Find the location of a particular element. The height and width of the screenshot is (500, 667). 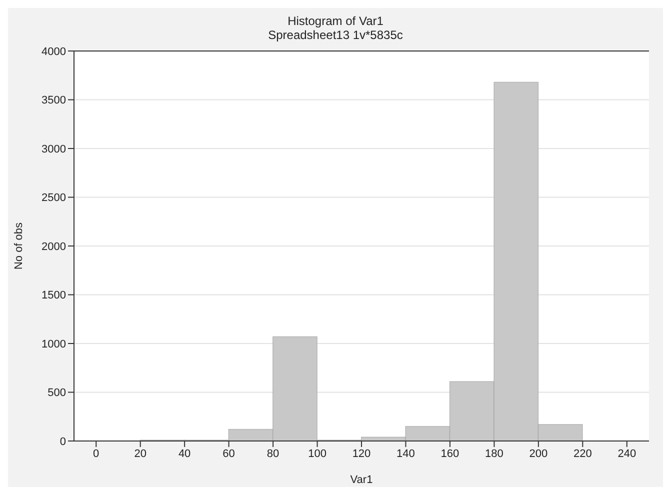

chart-subtitle: Spreadsheet13 1v*5835c is located at coordinates (335, 35).